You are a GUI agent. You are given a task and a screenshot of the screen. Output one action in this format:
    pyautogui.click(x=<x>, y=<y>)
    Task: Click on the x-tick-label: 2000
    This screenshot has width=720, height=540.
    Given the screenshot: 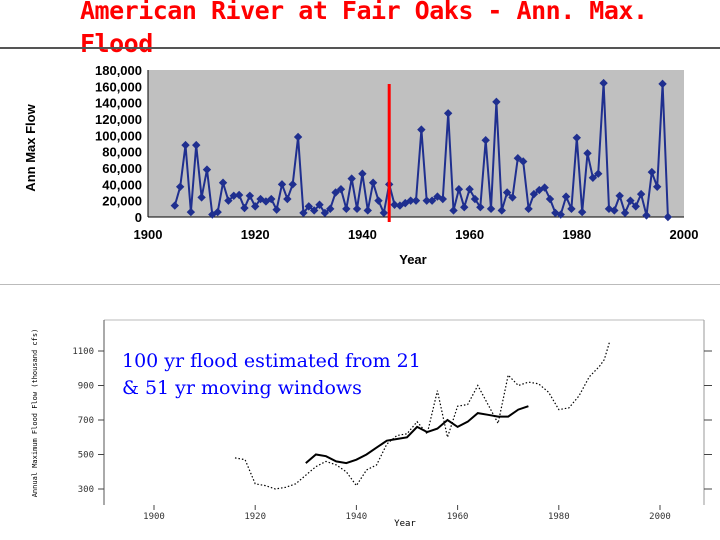 What is the action you would take?
    pyautogui.click(x=660, y=517)
    